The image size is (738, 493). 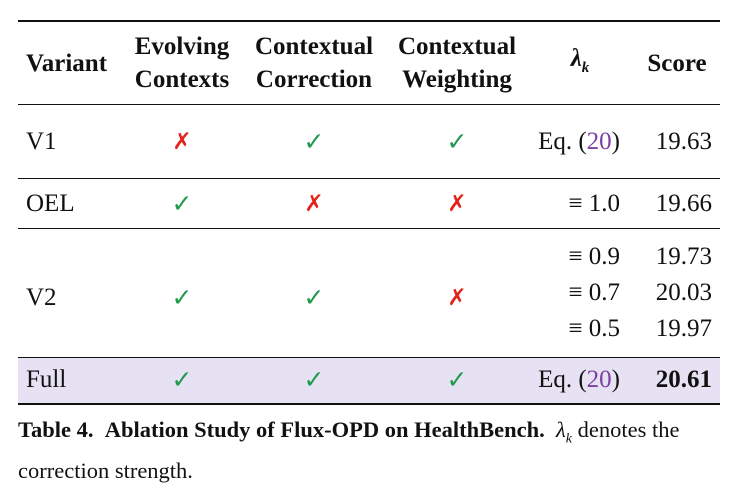 What do you see at coordinates (594, 256) in the screenshot?
I see `cell-lambda: ≡ 0.9` at bounding box center [594, 256].